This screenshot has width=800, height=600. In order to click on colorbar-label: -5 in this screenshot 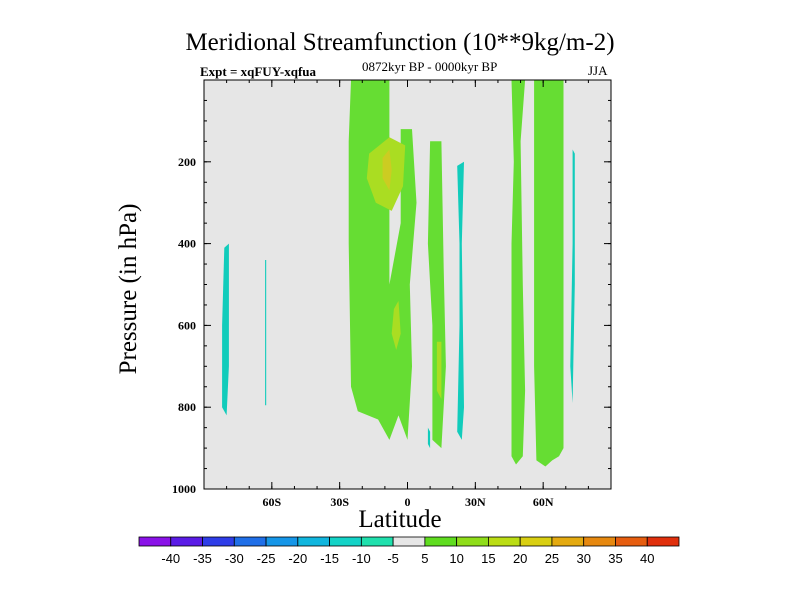, I will do `click(393, 558)`.